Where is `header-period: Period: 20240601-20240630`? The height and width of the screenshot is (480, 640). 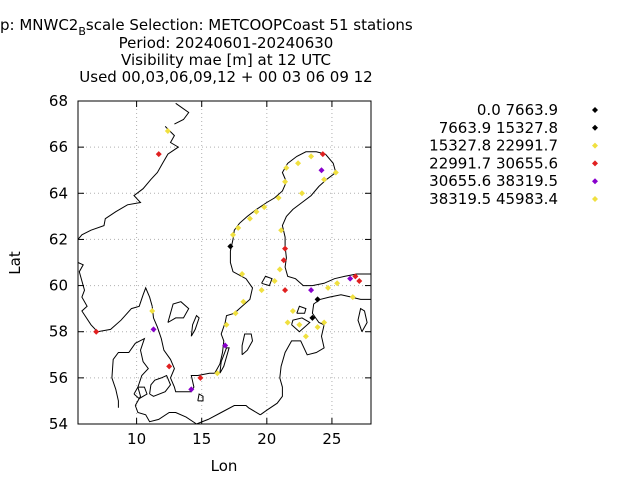 header-period: Period: 20240601-20240630 is located at coordinates (226, 43).